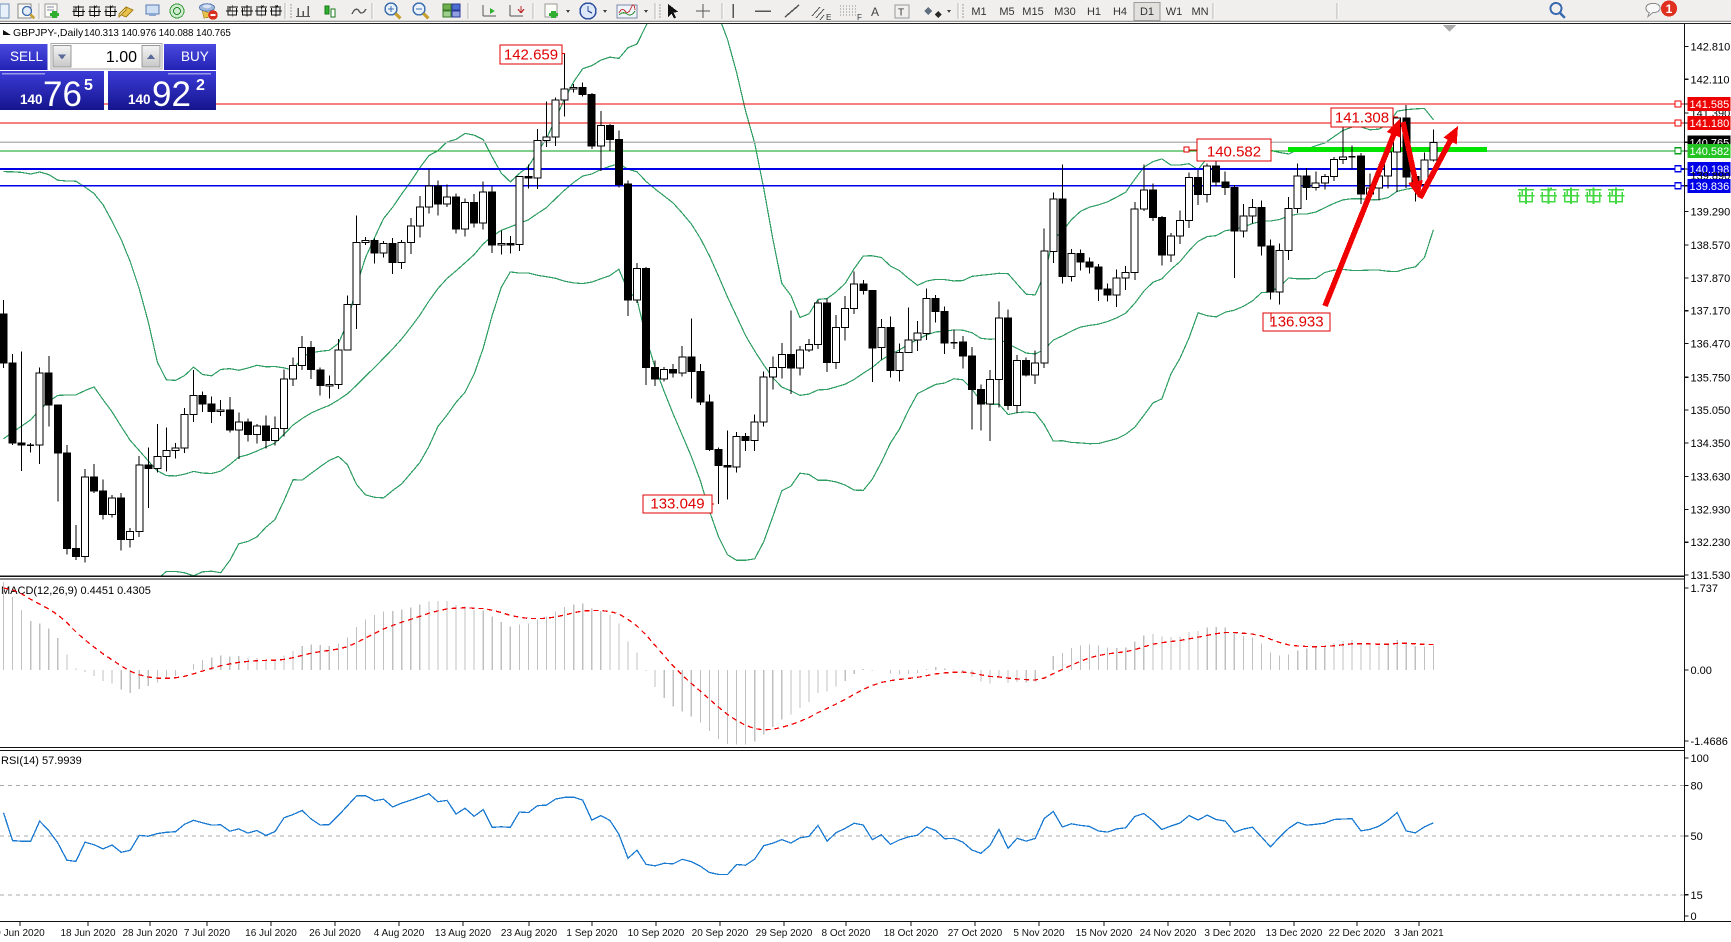  Describe the element at coordinates (1710, 170) in the screenshot. I see `svg-text: 140.198` at that location.